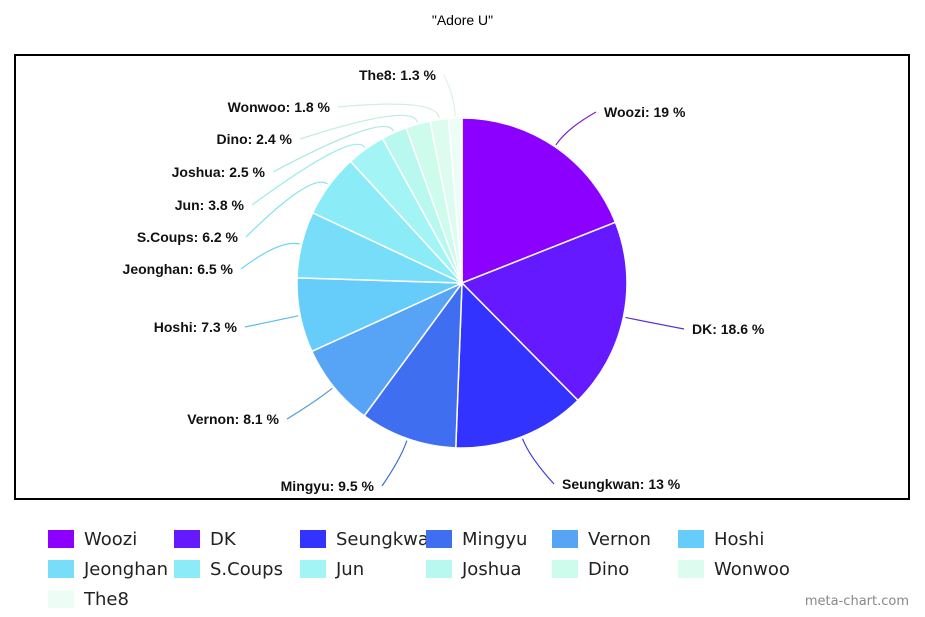  What do you see at coordinates (455, 200) in the screenshot?
I see `pie-slice-the8` at bounding box center [455, 200].